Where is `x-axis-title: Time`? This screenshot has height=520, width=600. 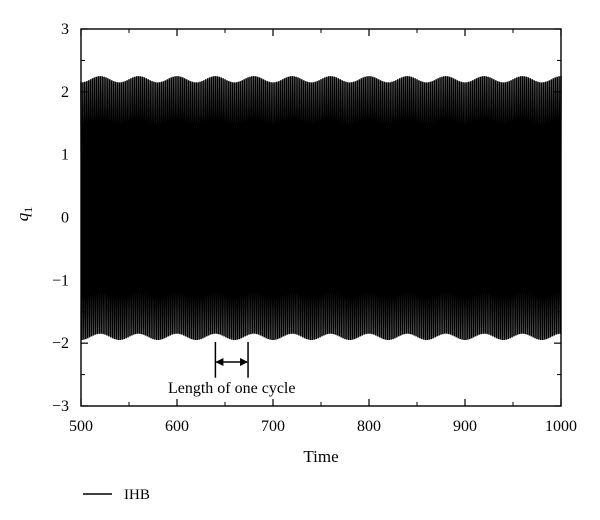
x-axis-title: Time is located at coordinates (320, 456).